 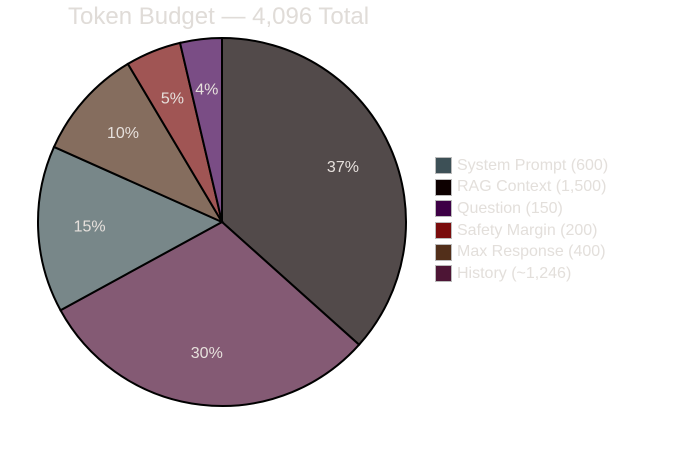 I want to click on legend-item: Max Response (400), so click(x=521, y=252).